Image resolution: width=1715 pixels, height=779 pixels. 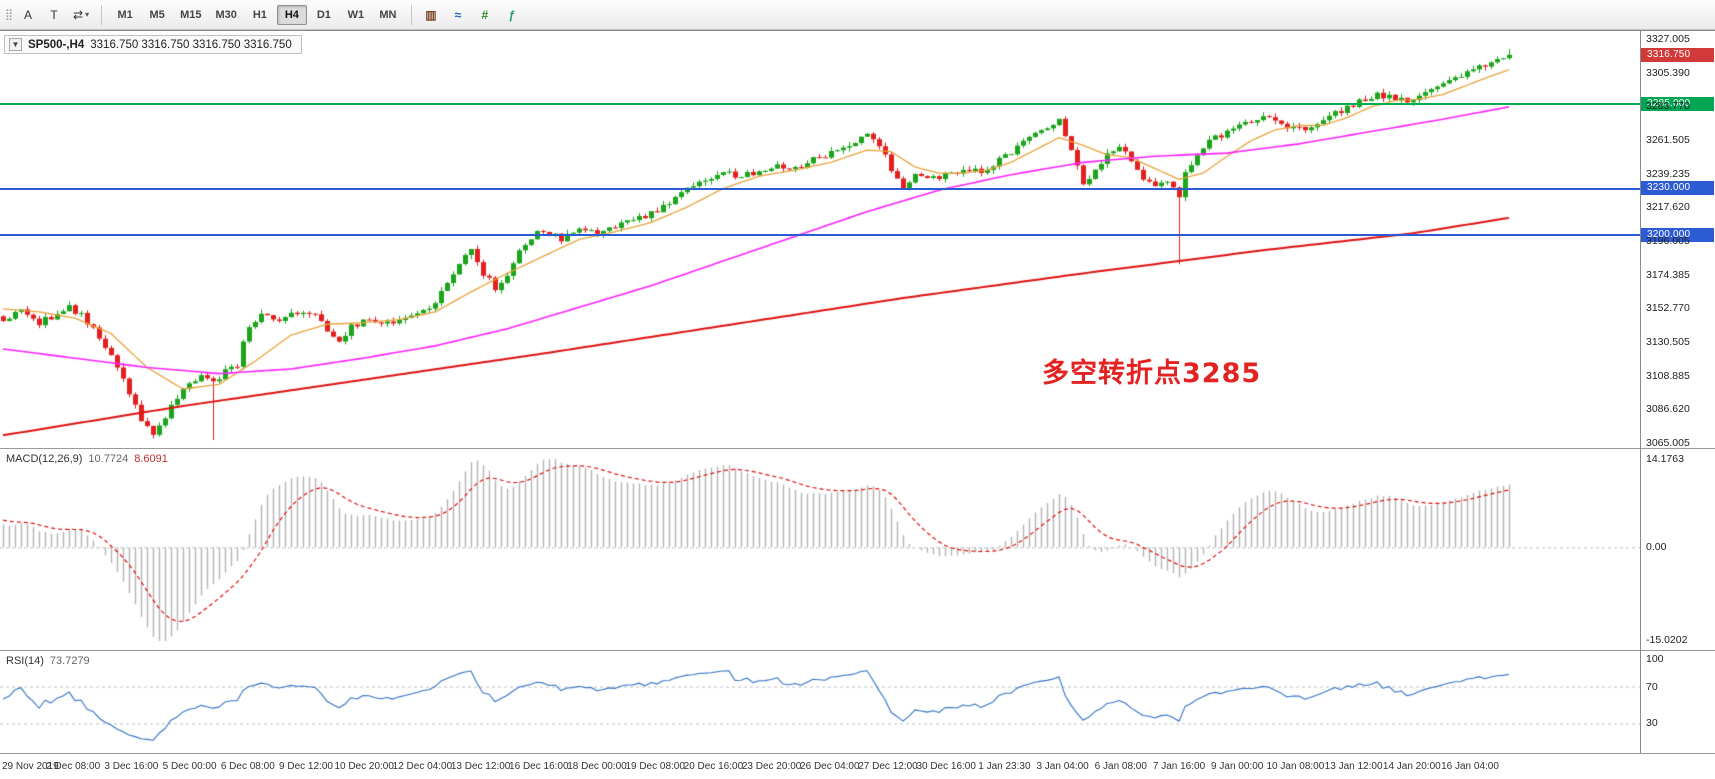 I want to click on price-axis-label: 3196.005, so click(x=1668, y=241).